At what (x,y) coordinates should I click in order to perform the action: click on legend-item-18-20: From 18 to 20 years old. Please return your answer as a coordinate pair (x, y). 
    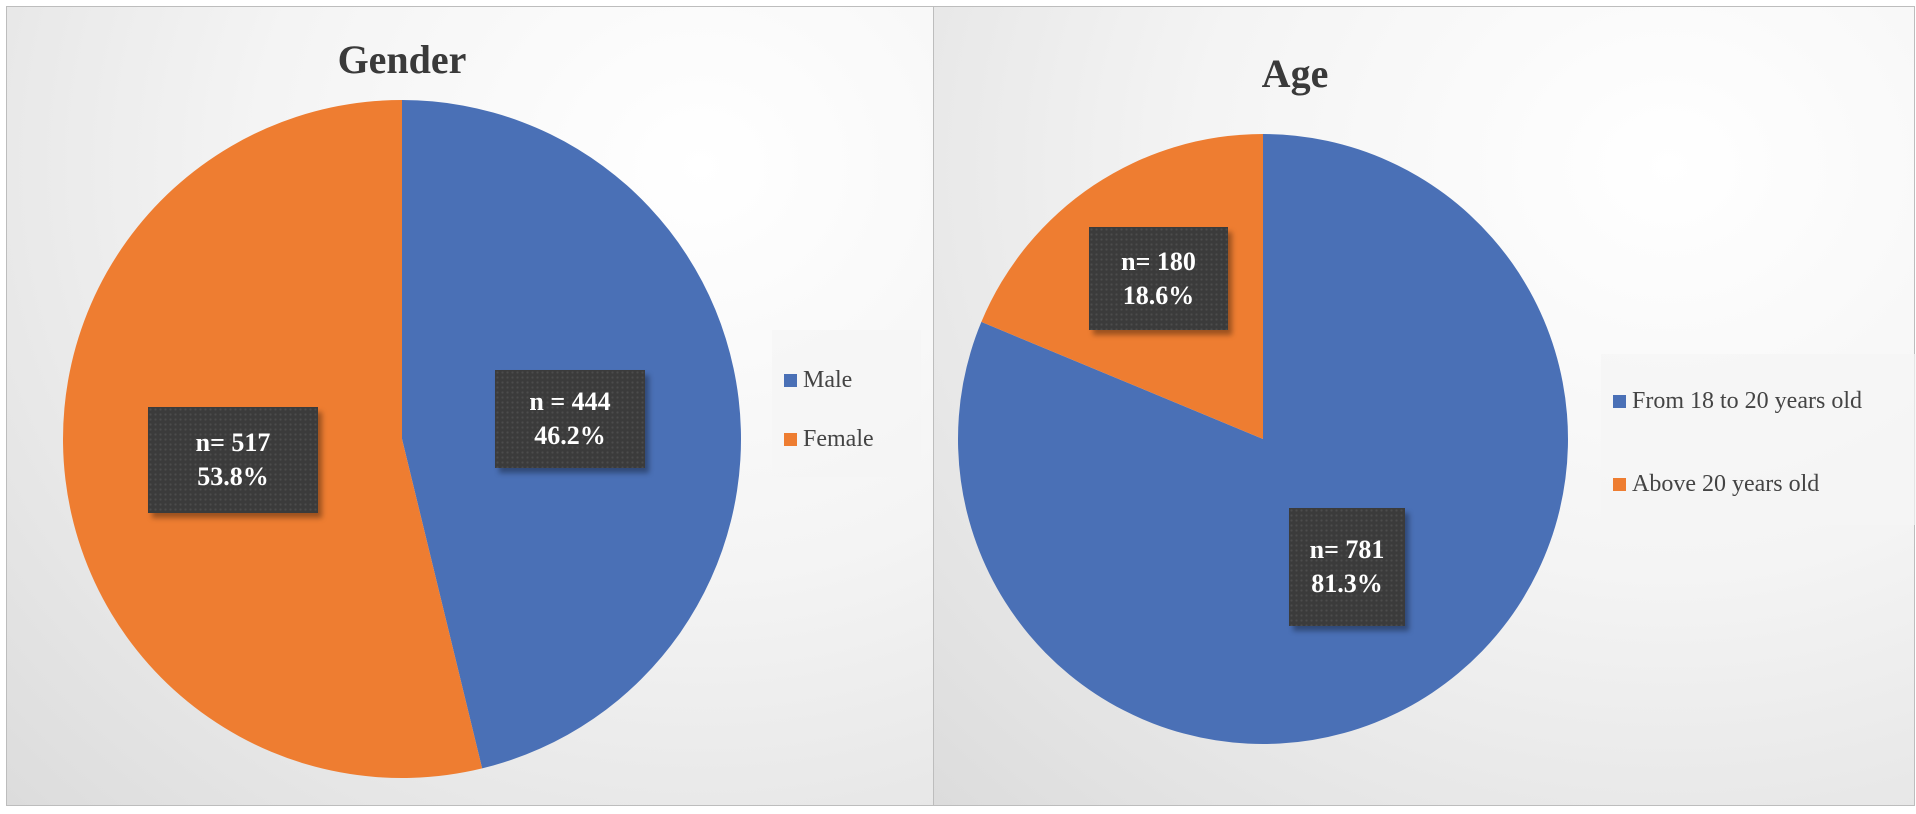
    Looking at the image, I should click on (1737, 401).